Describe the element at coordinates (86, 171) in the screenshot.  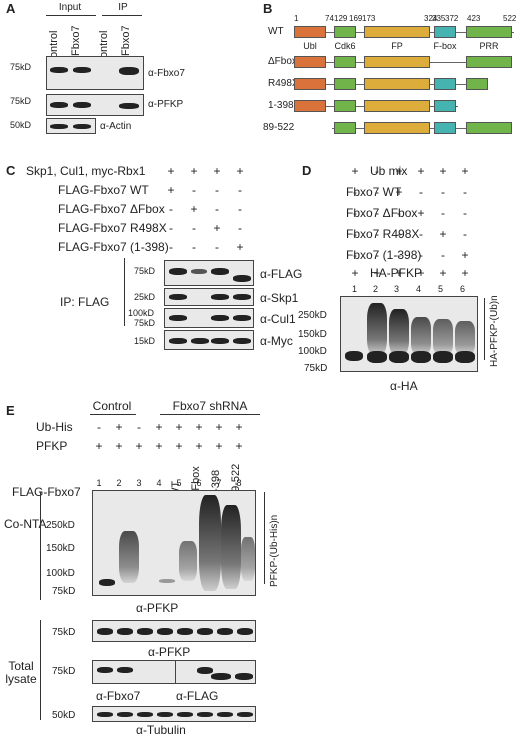
I see `condition-label: Skp1, Cul1, myc-Rbx1` at that location.